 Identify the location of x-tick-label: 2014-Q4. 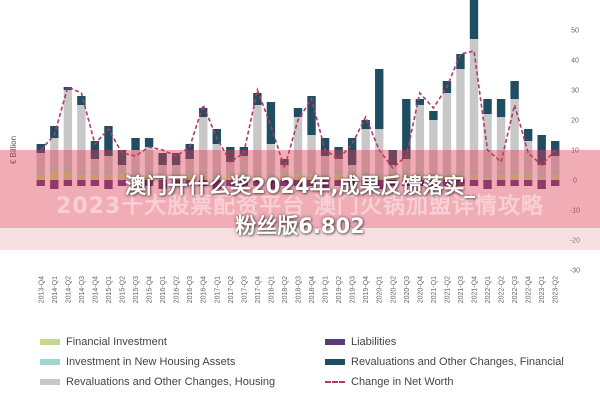
(95, 289).